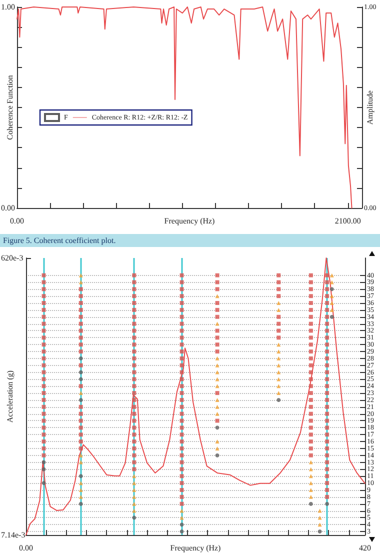 The image size is (380, 560). What do you see at coordinates (10, 107) in the screenshot?
I see `y-axis-title: Coherence Function` at bounding box center [10, 107].